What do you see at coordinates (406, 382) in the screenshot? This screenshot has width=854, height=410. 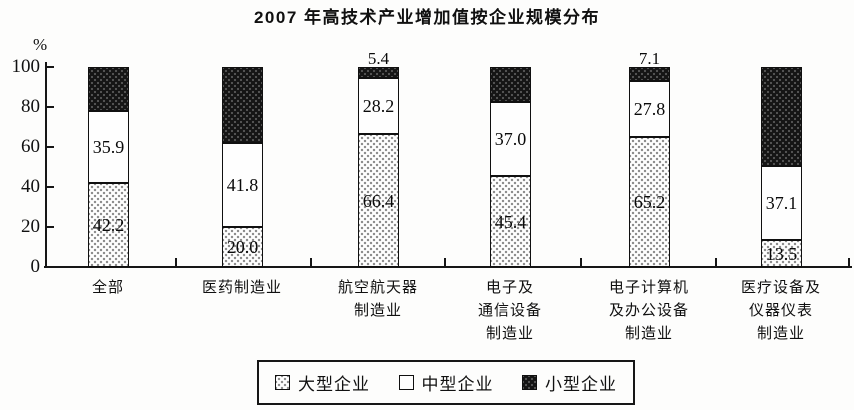 I see `white-pattern-swatch` at bounding box center [406, 382].